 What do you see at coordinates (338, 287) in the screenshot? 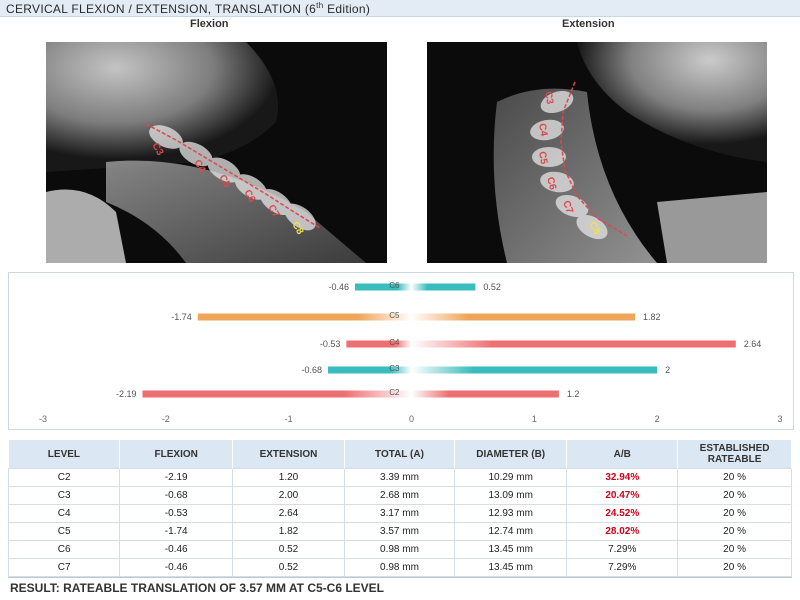
I see `flexion-value-label: -0.46` at bounding box center [338, 287].